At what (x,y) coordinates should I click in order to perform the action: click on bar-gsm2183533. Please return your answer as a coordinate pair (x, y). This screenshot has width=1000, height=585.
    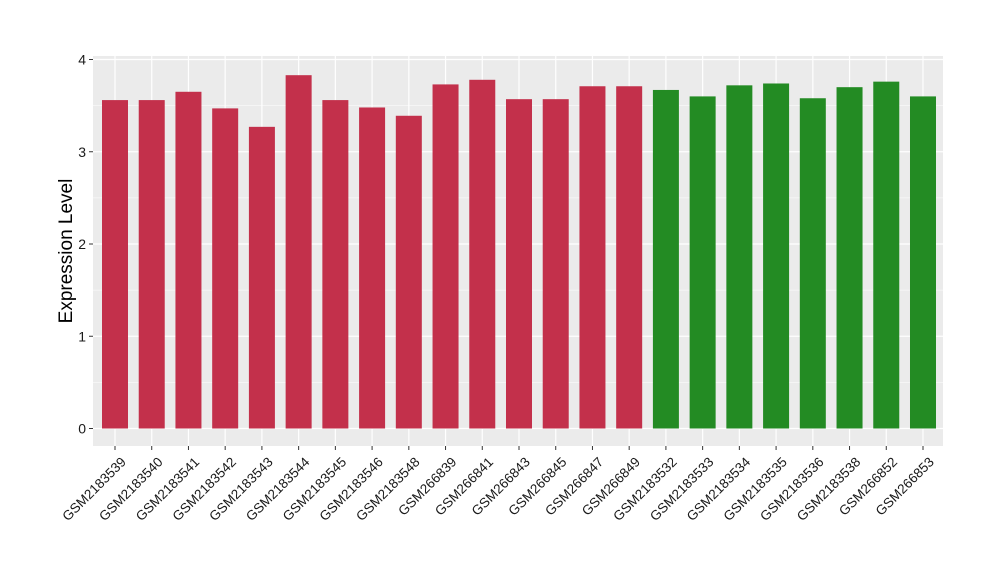
    Looking at the image, I should click on (702, 262).